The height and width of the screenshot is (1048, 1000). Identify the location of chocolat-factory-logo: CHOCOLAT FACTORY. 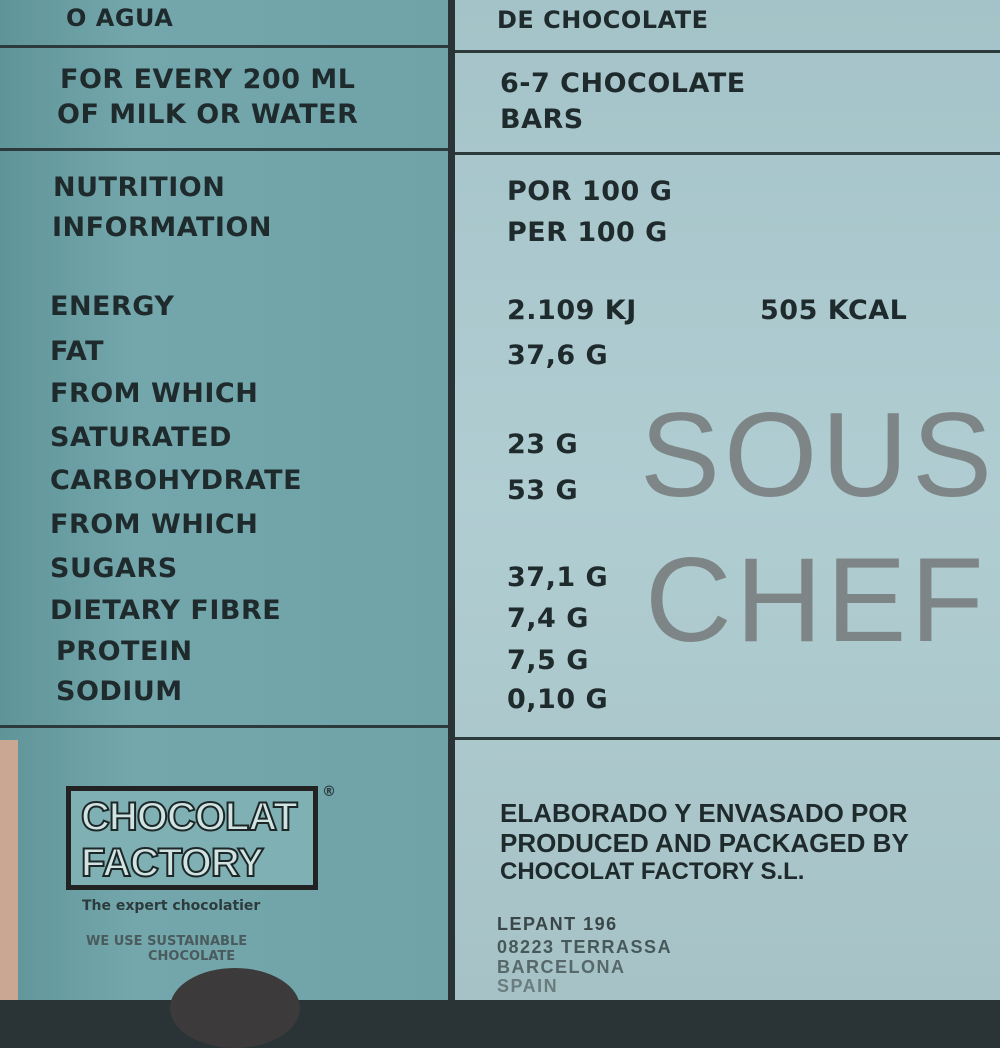
(192, 838).